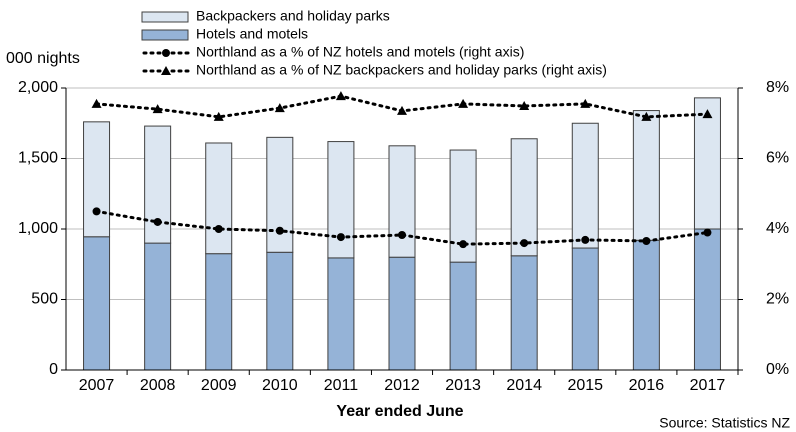  I want to click on x-tick-label: 2010, so click(280, 385).